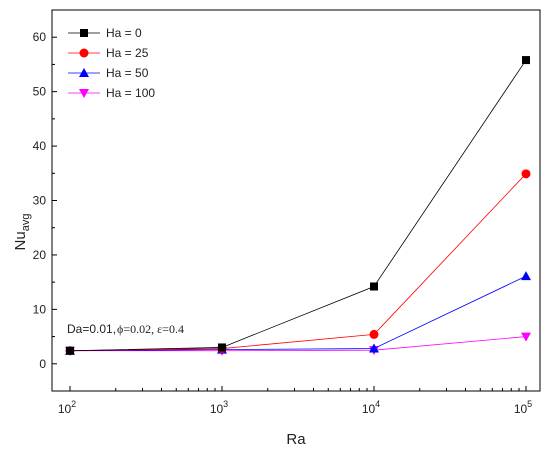  Describe the element at coordinates (111, 63) in the screenshot. I see `legend: Ha = 0 Ha = 25 Ha = 50 Ha = 100` at that location.